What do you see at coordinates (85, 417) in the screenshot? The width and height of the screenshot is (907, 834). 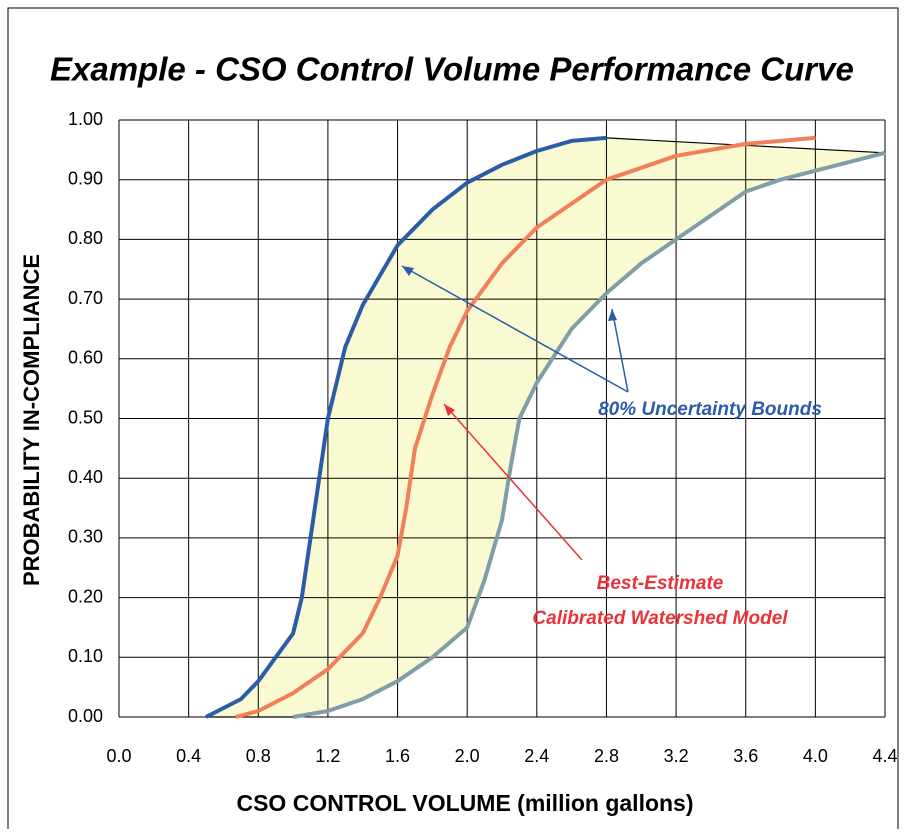 I see `y-tick-label: 0.50` at bounding box center [85, 417].